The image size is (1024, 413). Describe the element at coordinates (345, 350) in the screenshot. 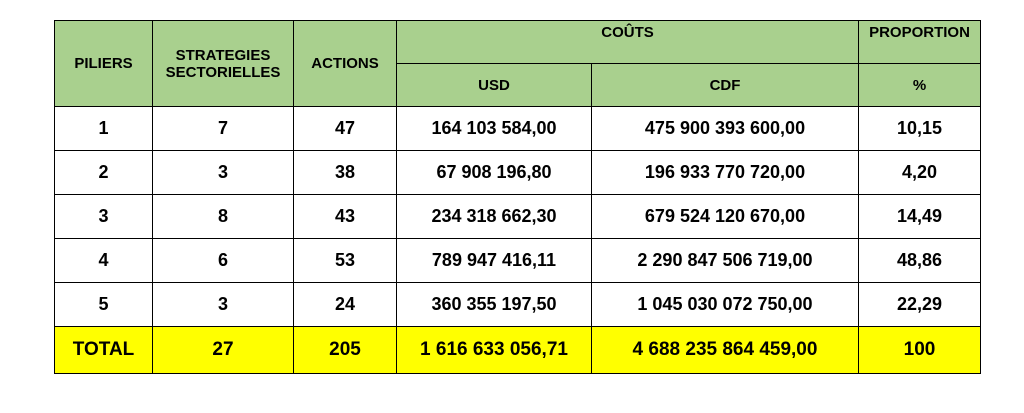

I see `cell: 205` at that location.